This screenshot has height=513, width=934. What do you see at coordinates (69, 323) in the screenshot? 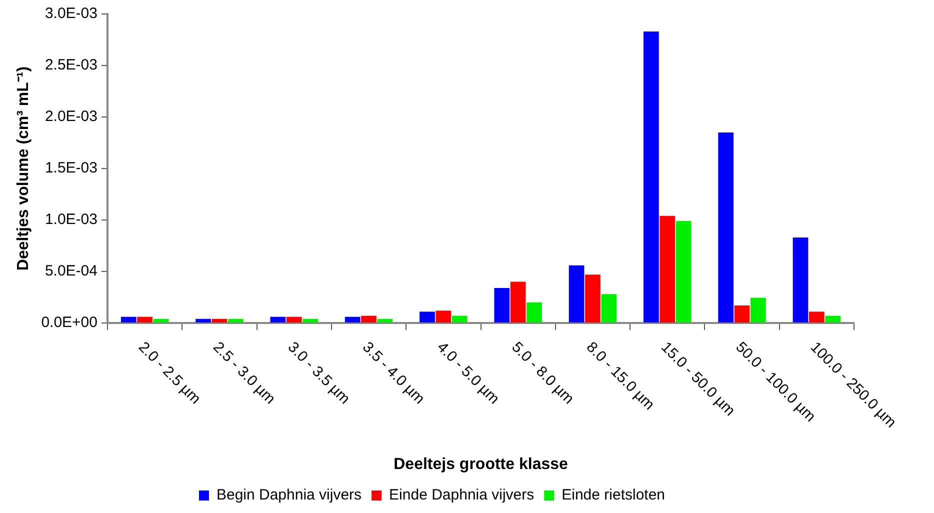
I see `y-tick-label: 0.0E+00` at bounding box center [69, 323].